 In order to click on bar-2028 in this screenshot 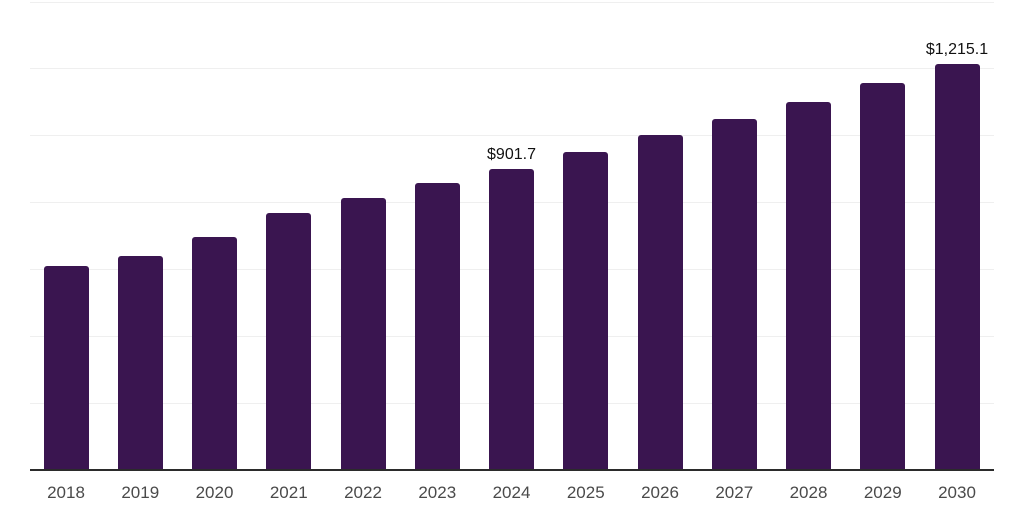, I will do `click(808, 285)`.